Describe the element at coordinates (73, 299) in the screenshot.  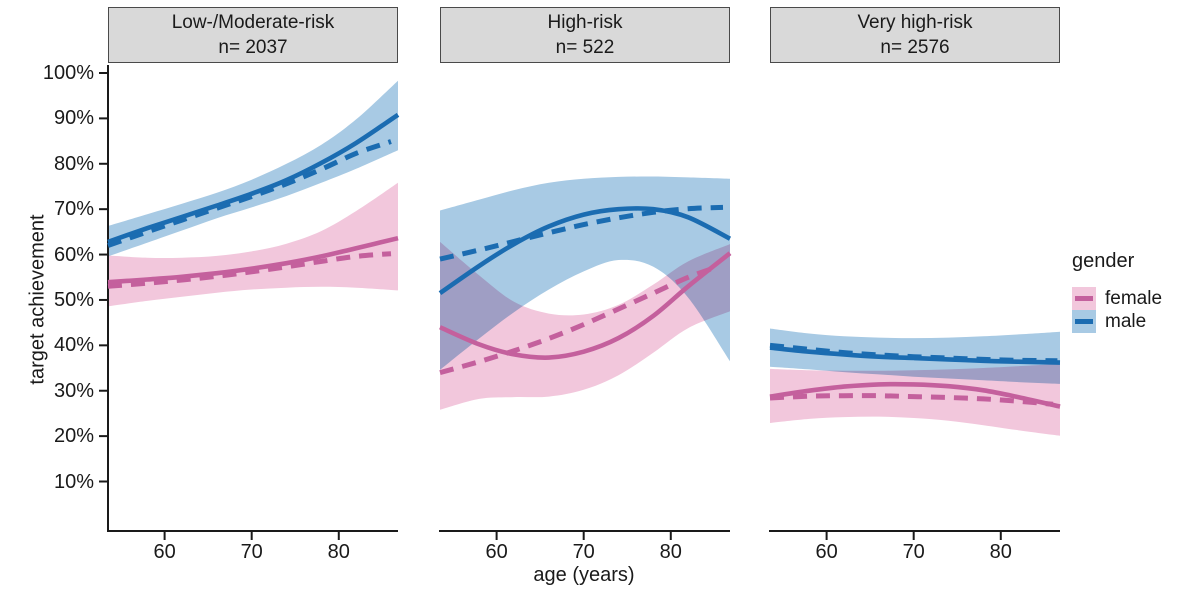
I see `y-tick-label: 50%` at that location.